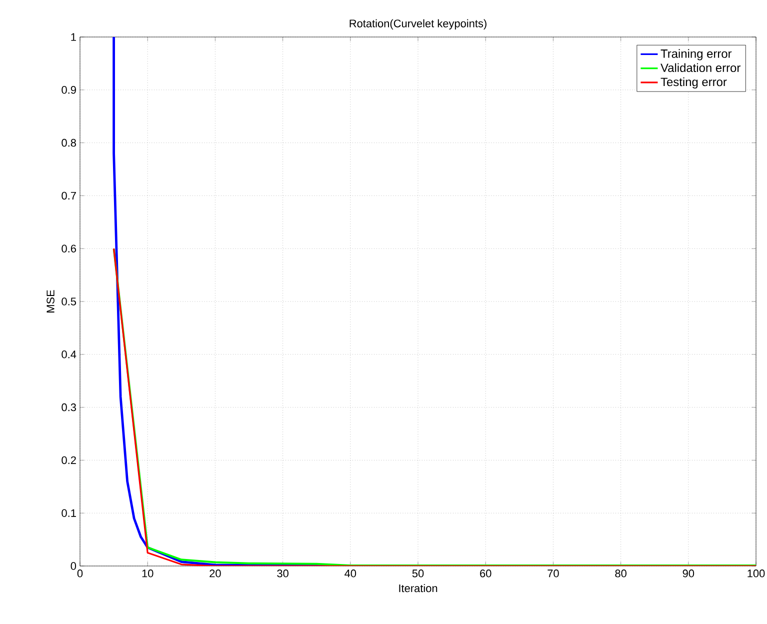 The image size is (767, 624). I want to click on y-tick-label: 0.2, so click(69, 460).